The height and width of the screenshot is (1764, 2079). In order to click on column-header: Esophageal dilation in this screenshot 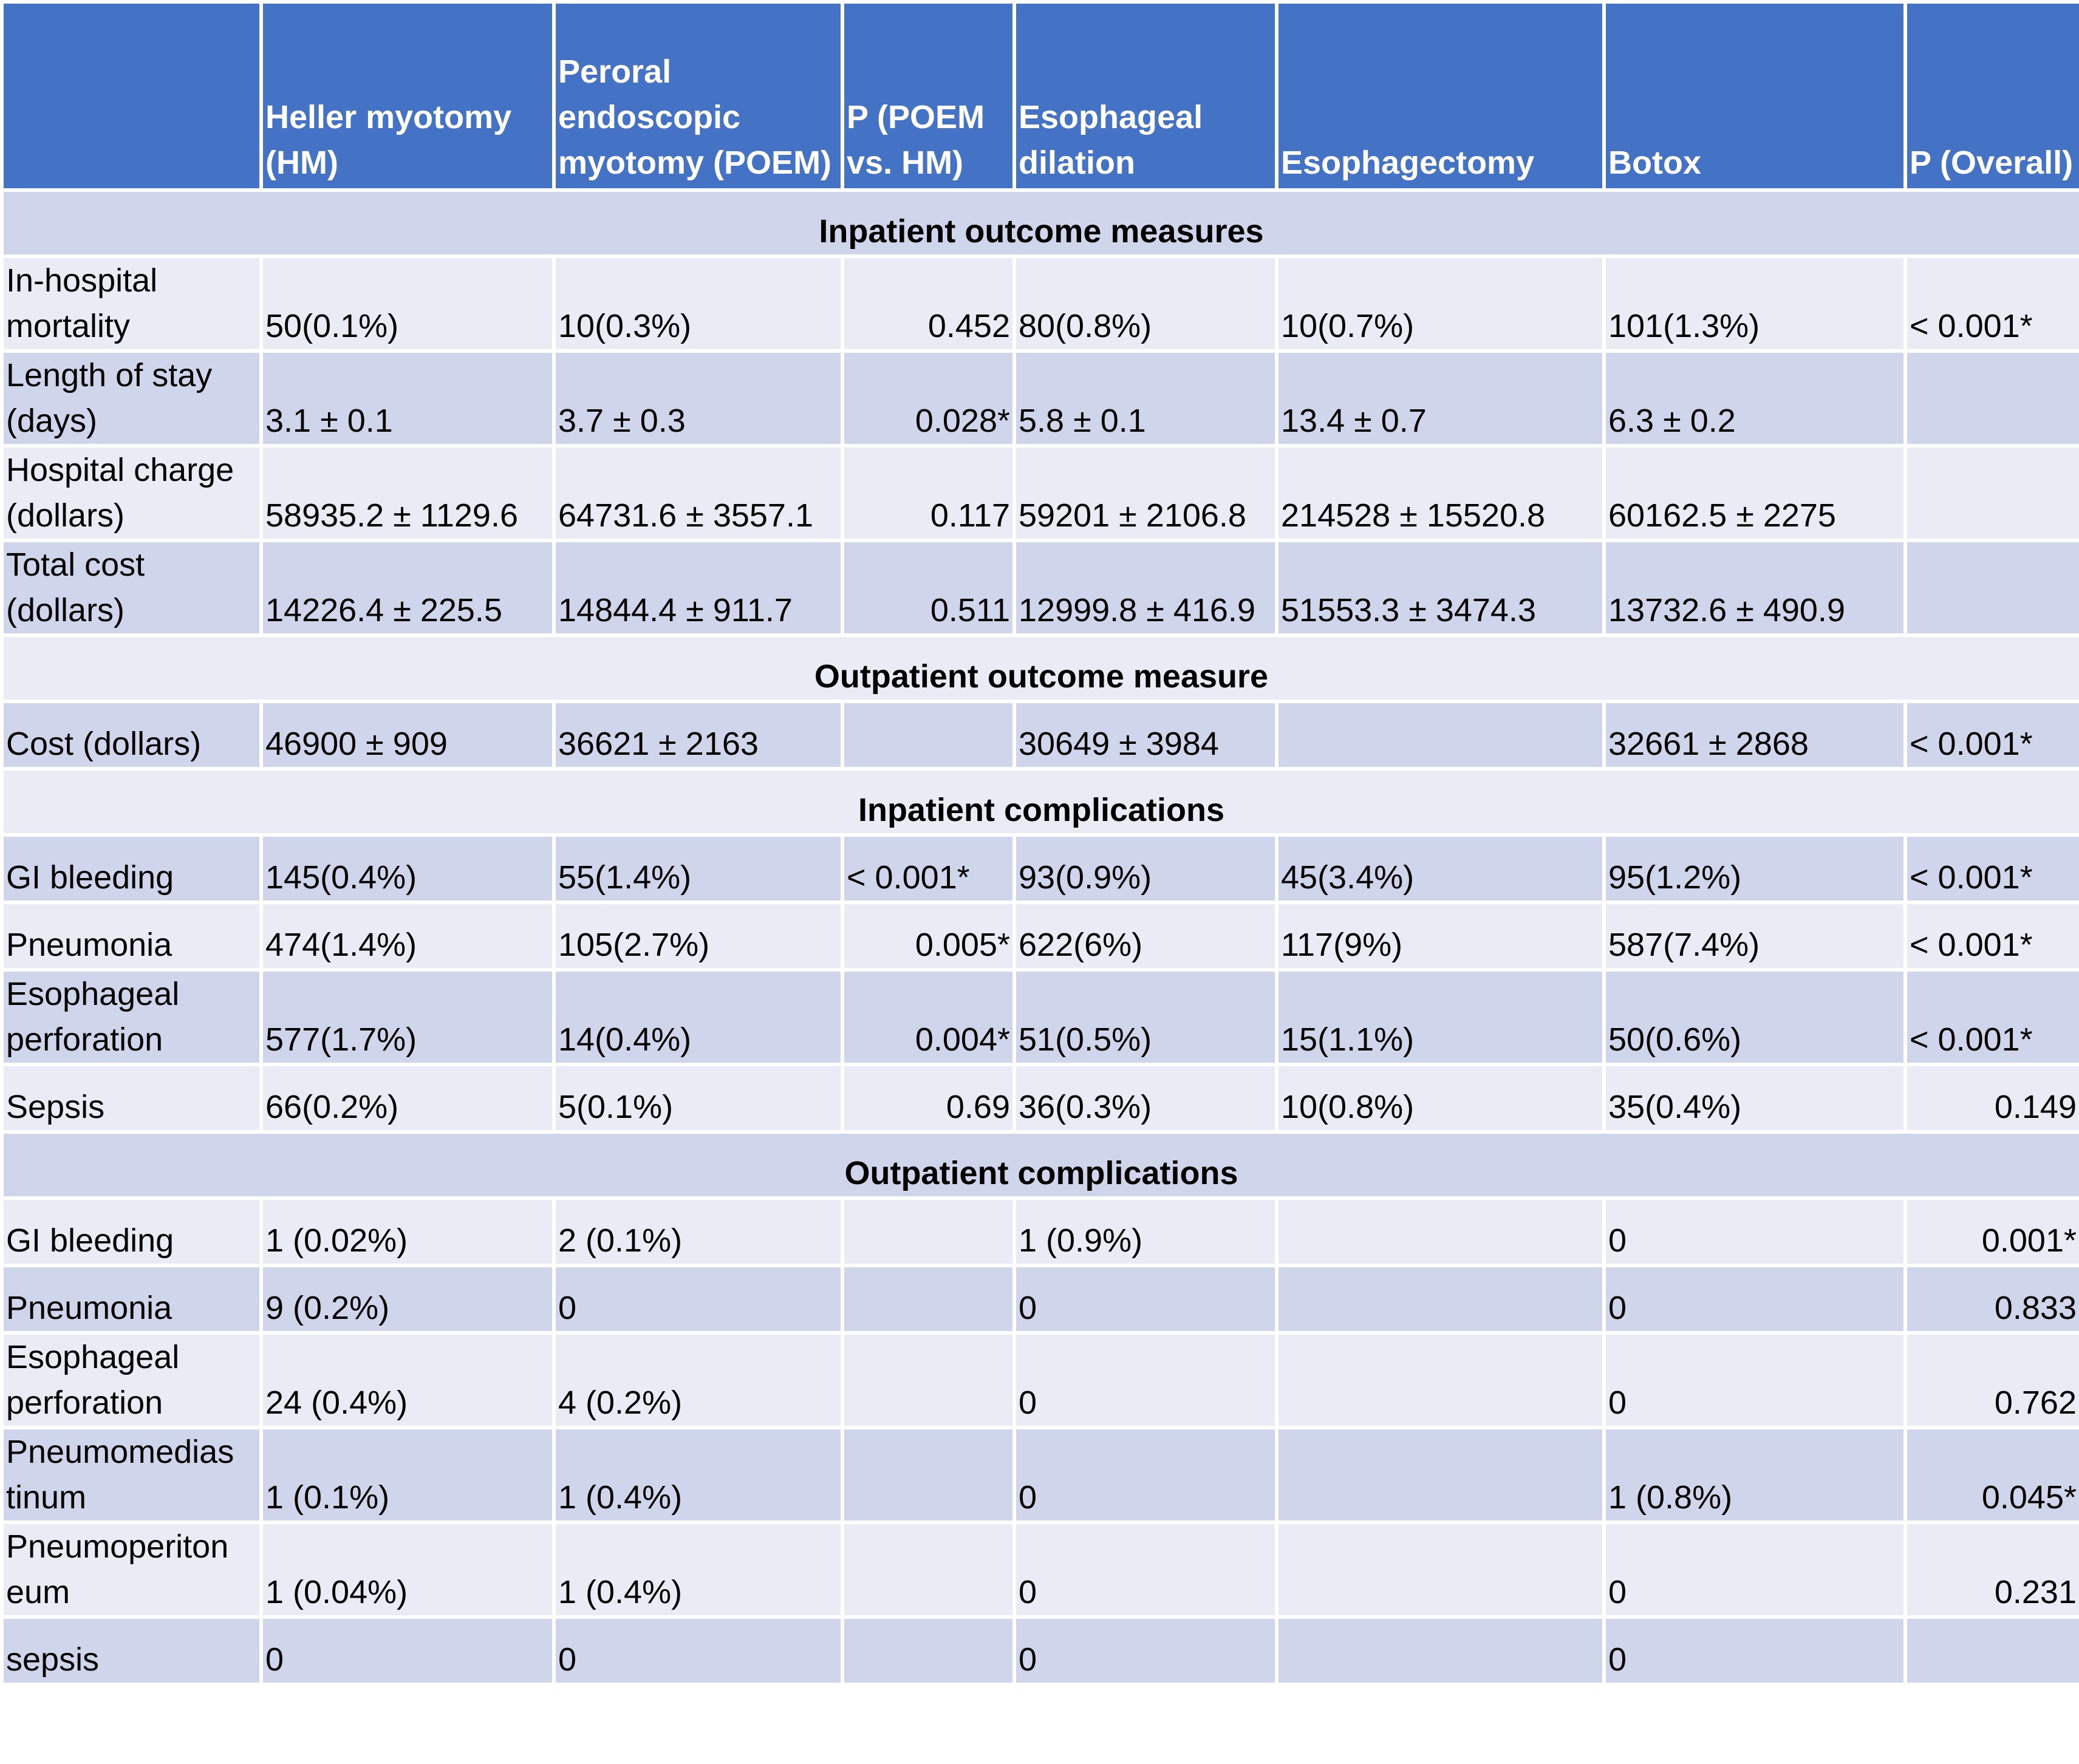, I will do `click(1145, 96)`.